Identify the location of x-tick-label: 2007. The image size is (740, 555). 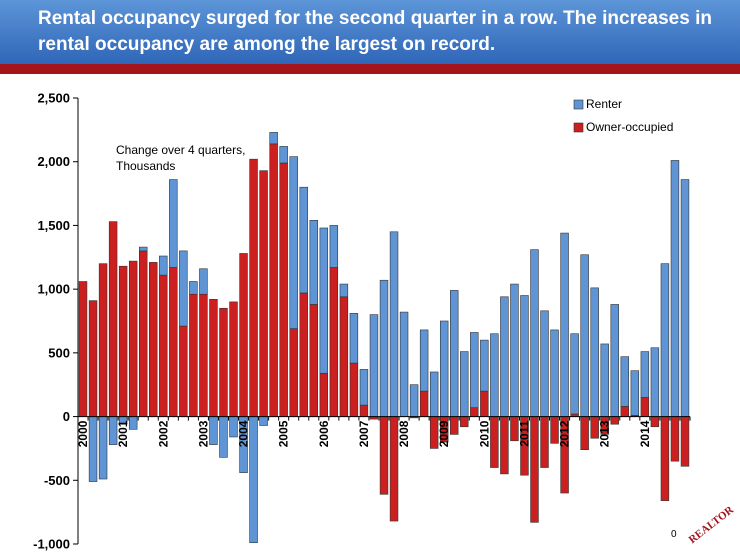
(364, 433).